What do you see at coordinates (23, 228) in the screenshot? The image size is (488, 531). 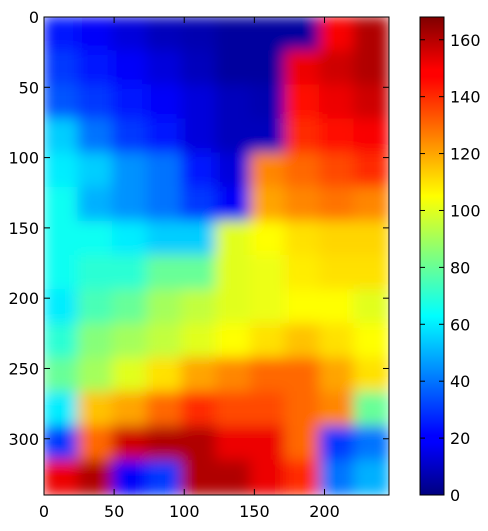 I see `y-tick-label: 150` at bounding box center [23, 228].